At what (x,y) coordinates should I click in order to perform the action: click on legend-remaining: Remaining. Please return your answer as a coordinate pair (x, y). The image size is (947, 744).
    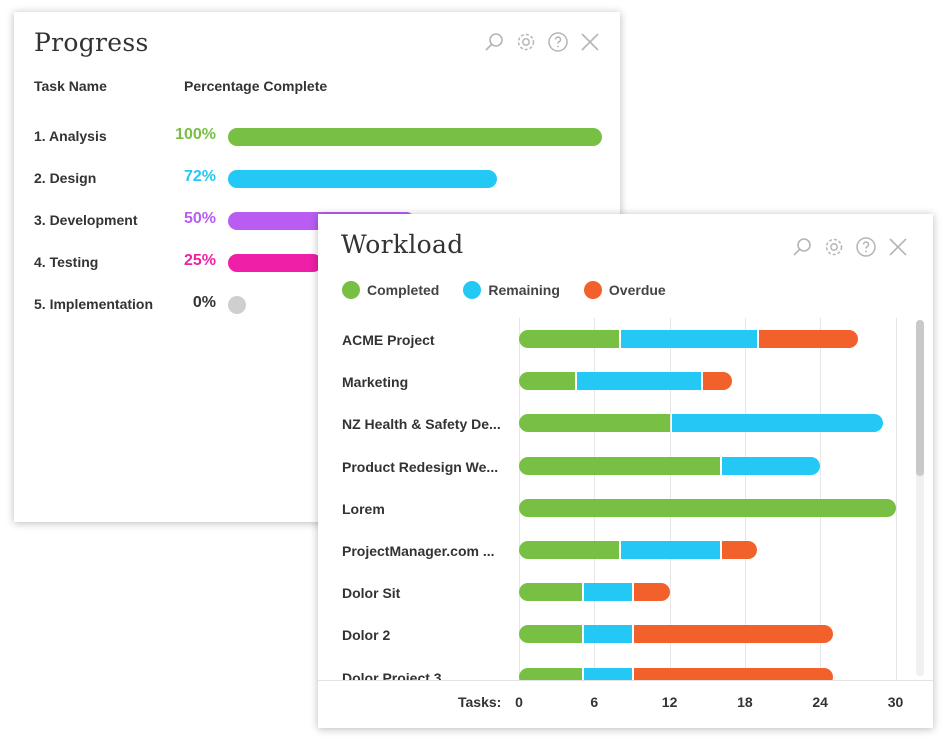
    Looking at the image, I should click on (511, 290).